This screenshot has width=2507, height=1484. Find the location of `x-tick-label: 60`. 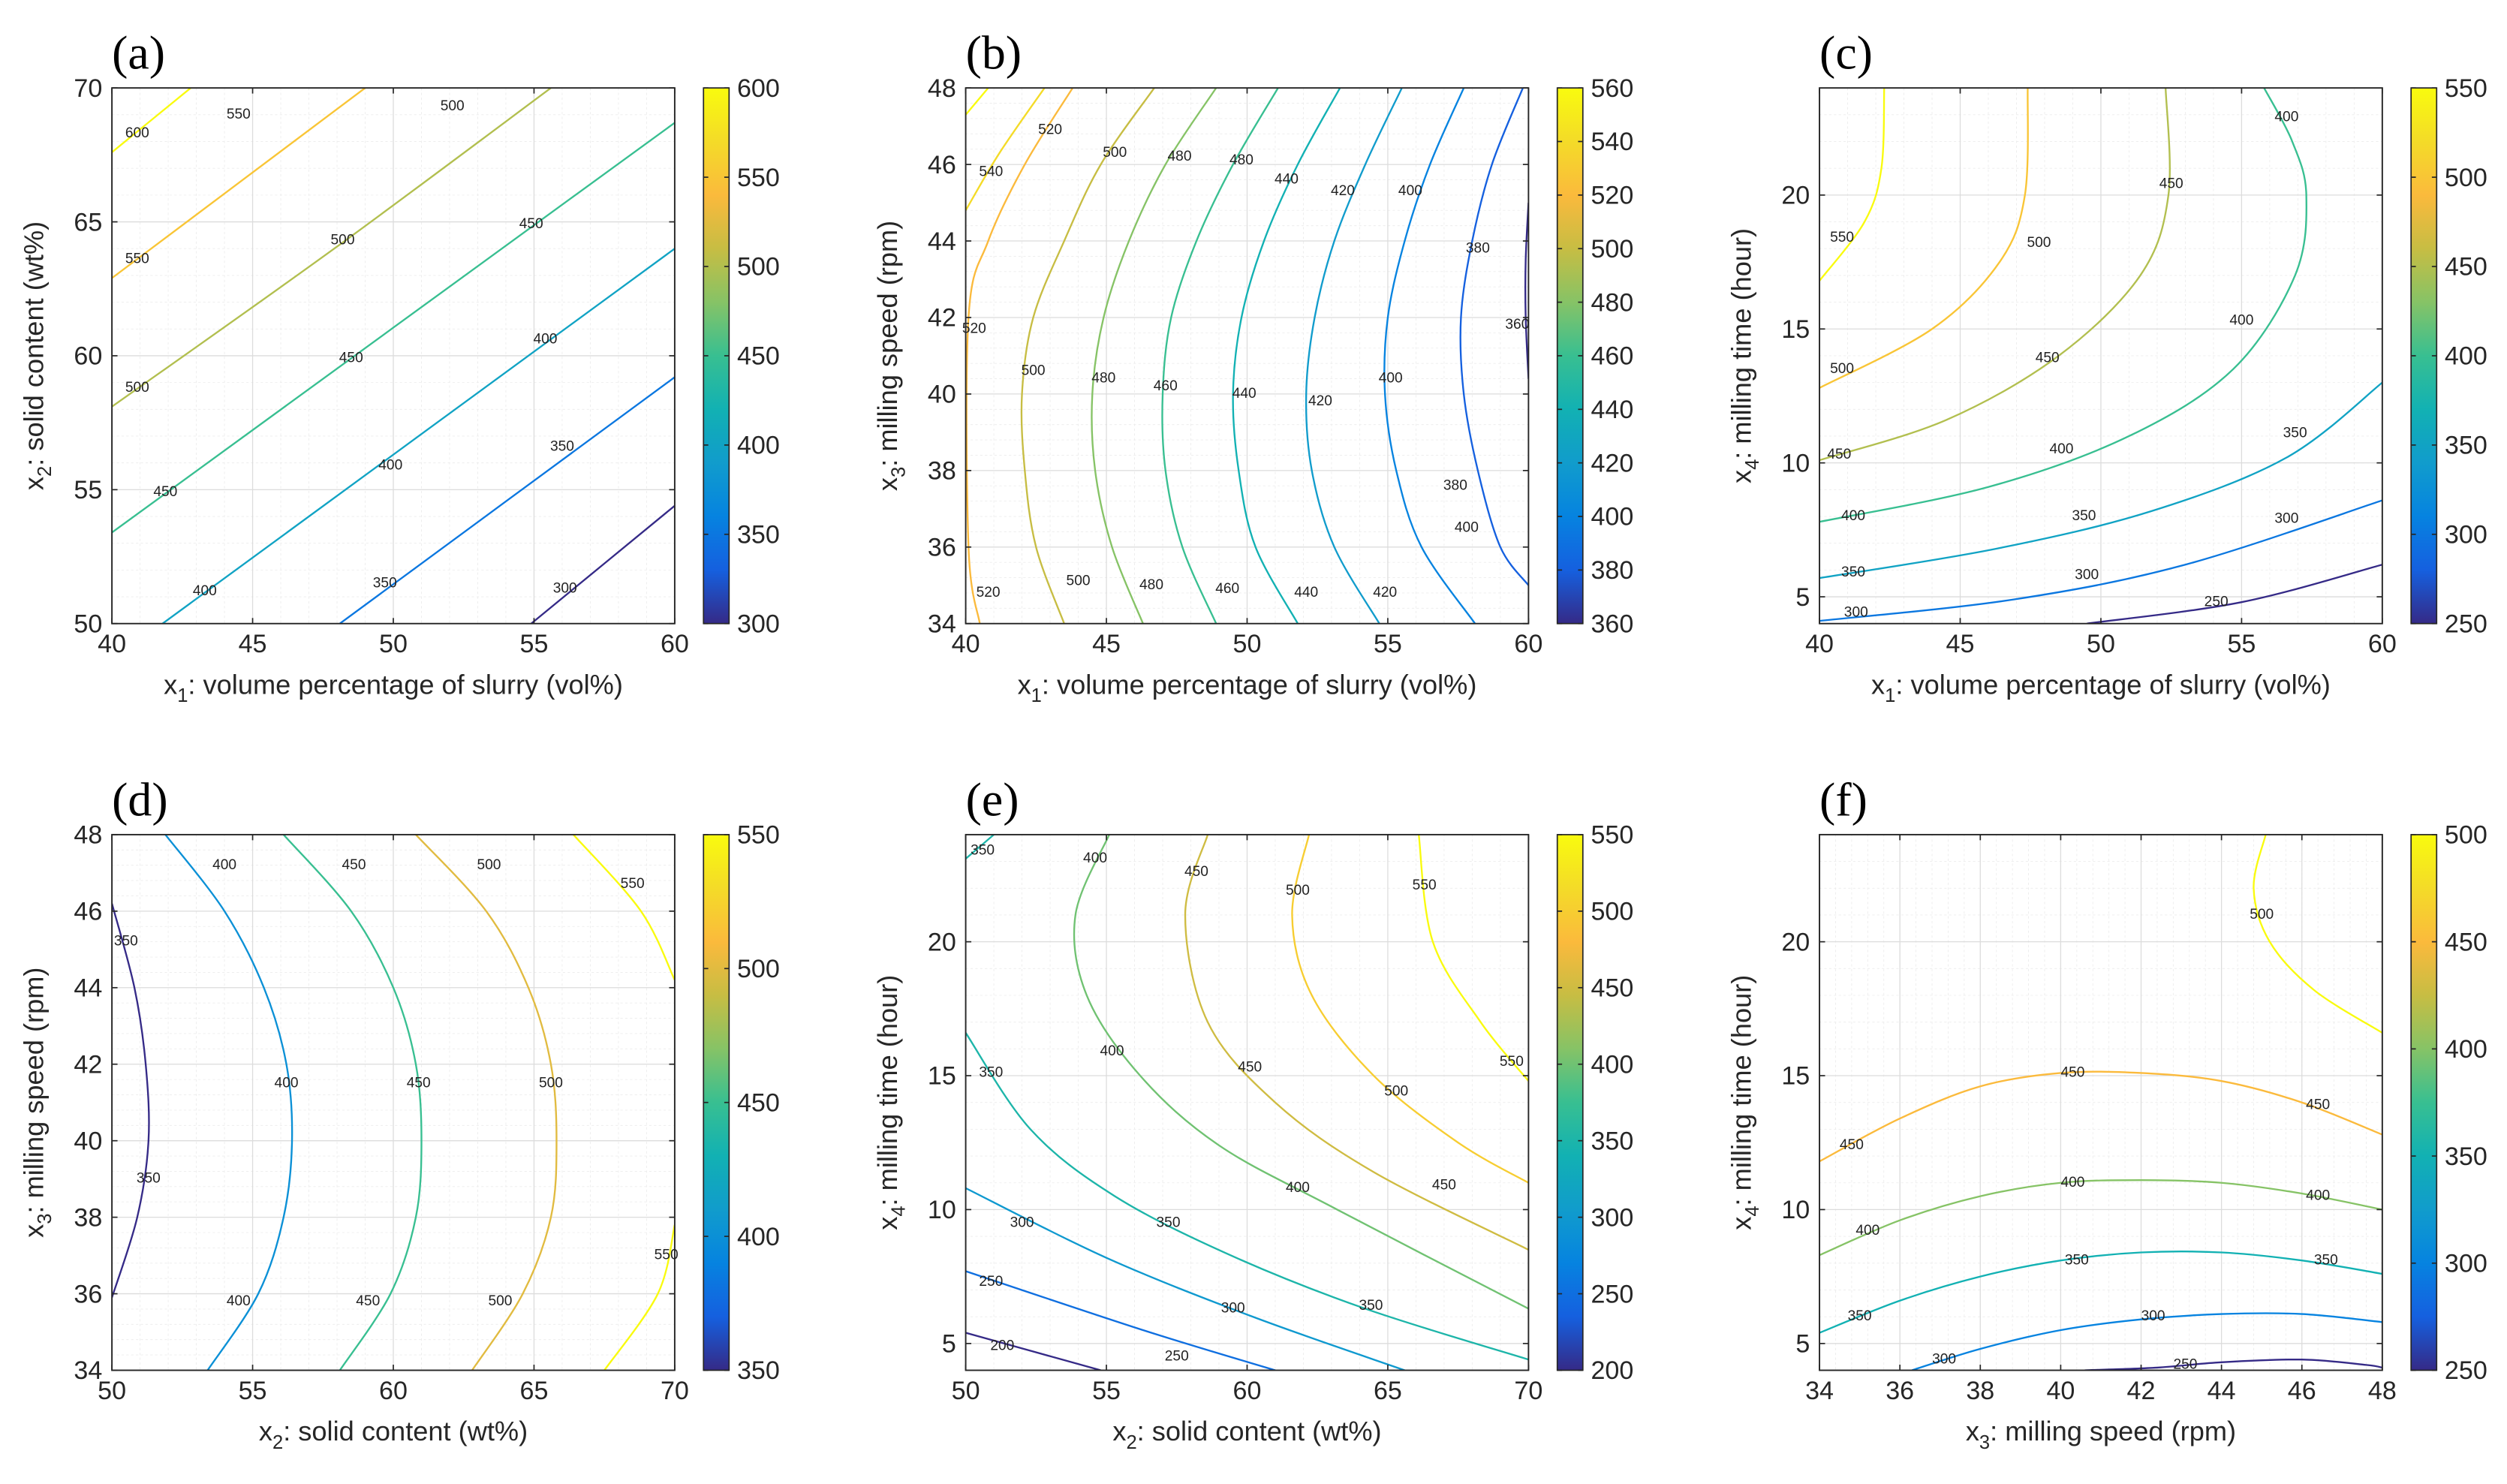

x-tick-label: 60 is located at coordinates (2382, 644).